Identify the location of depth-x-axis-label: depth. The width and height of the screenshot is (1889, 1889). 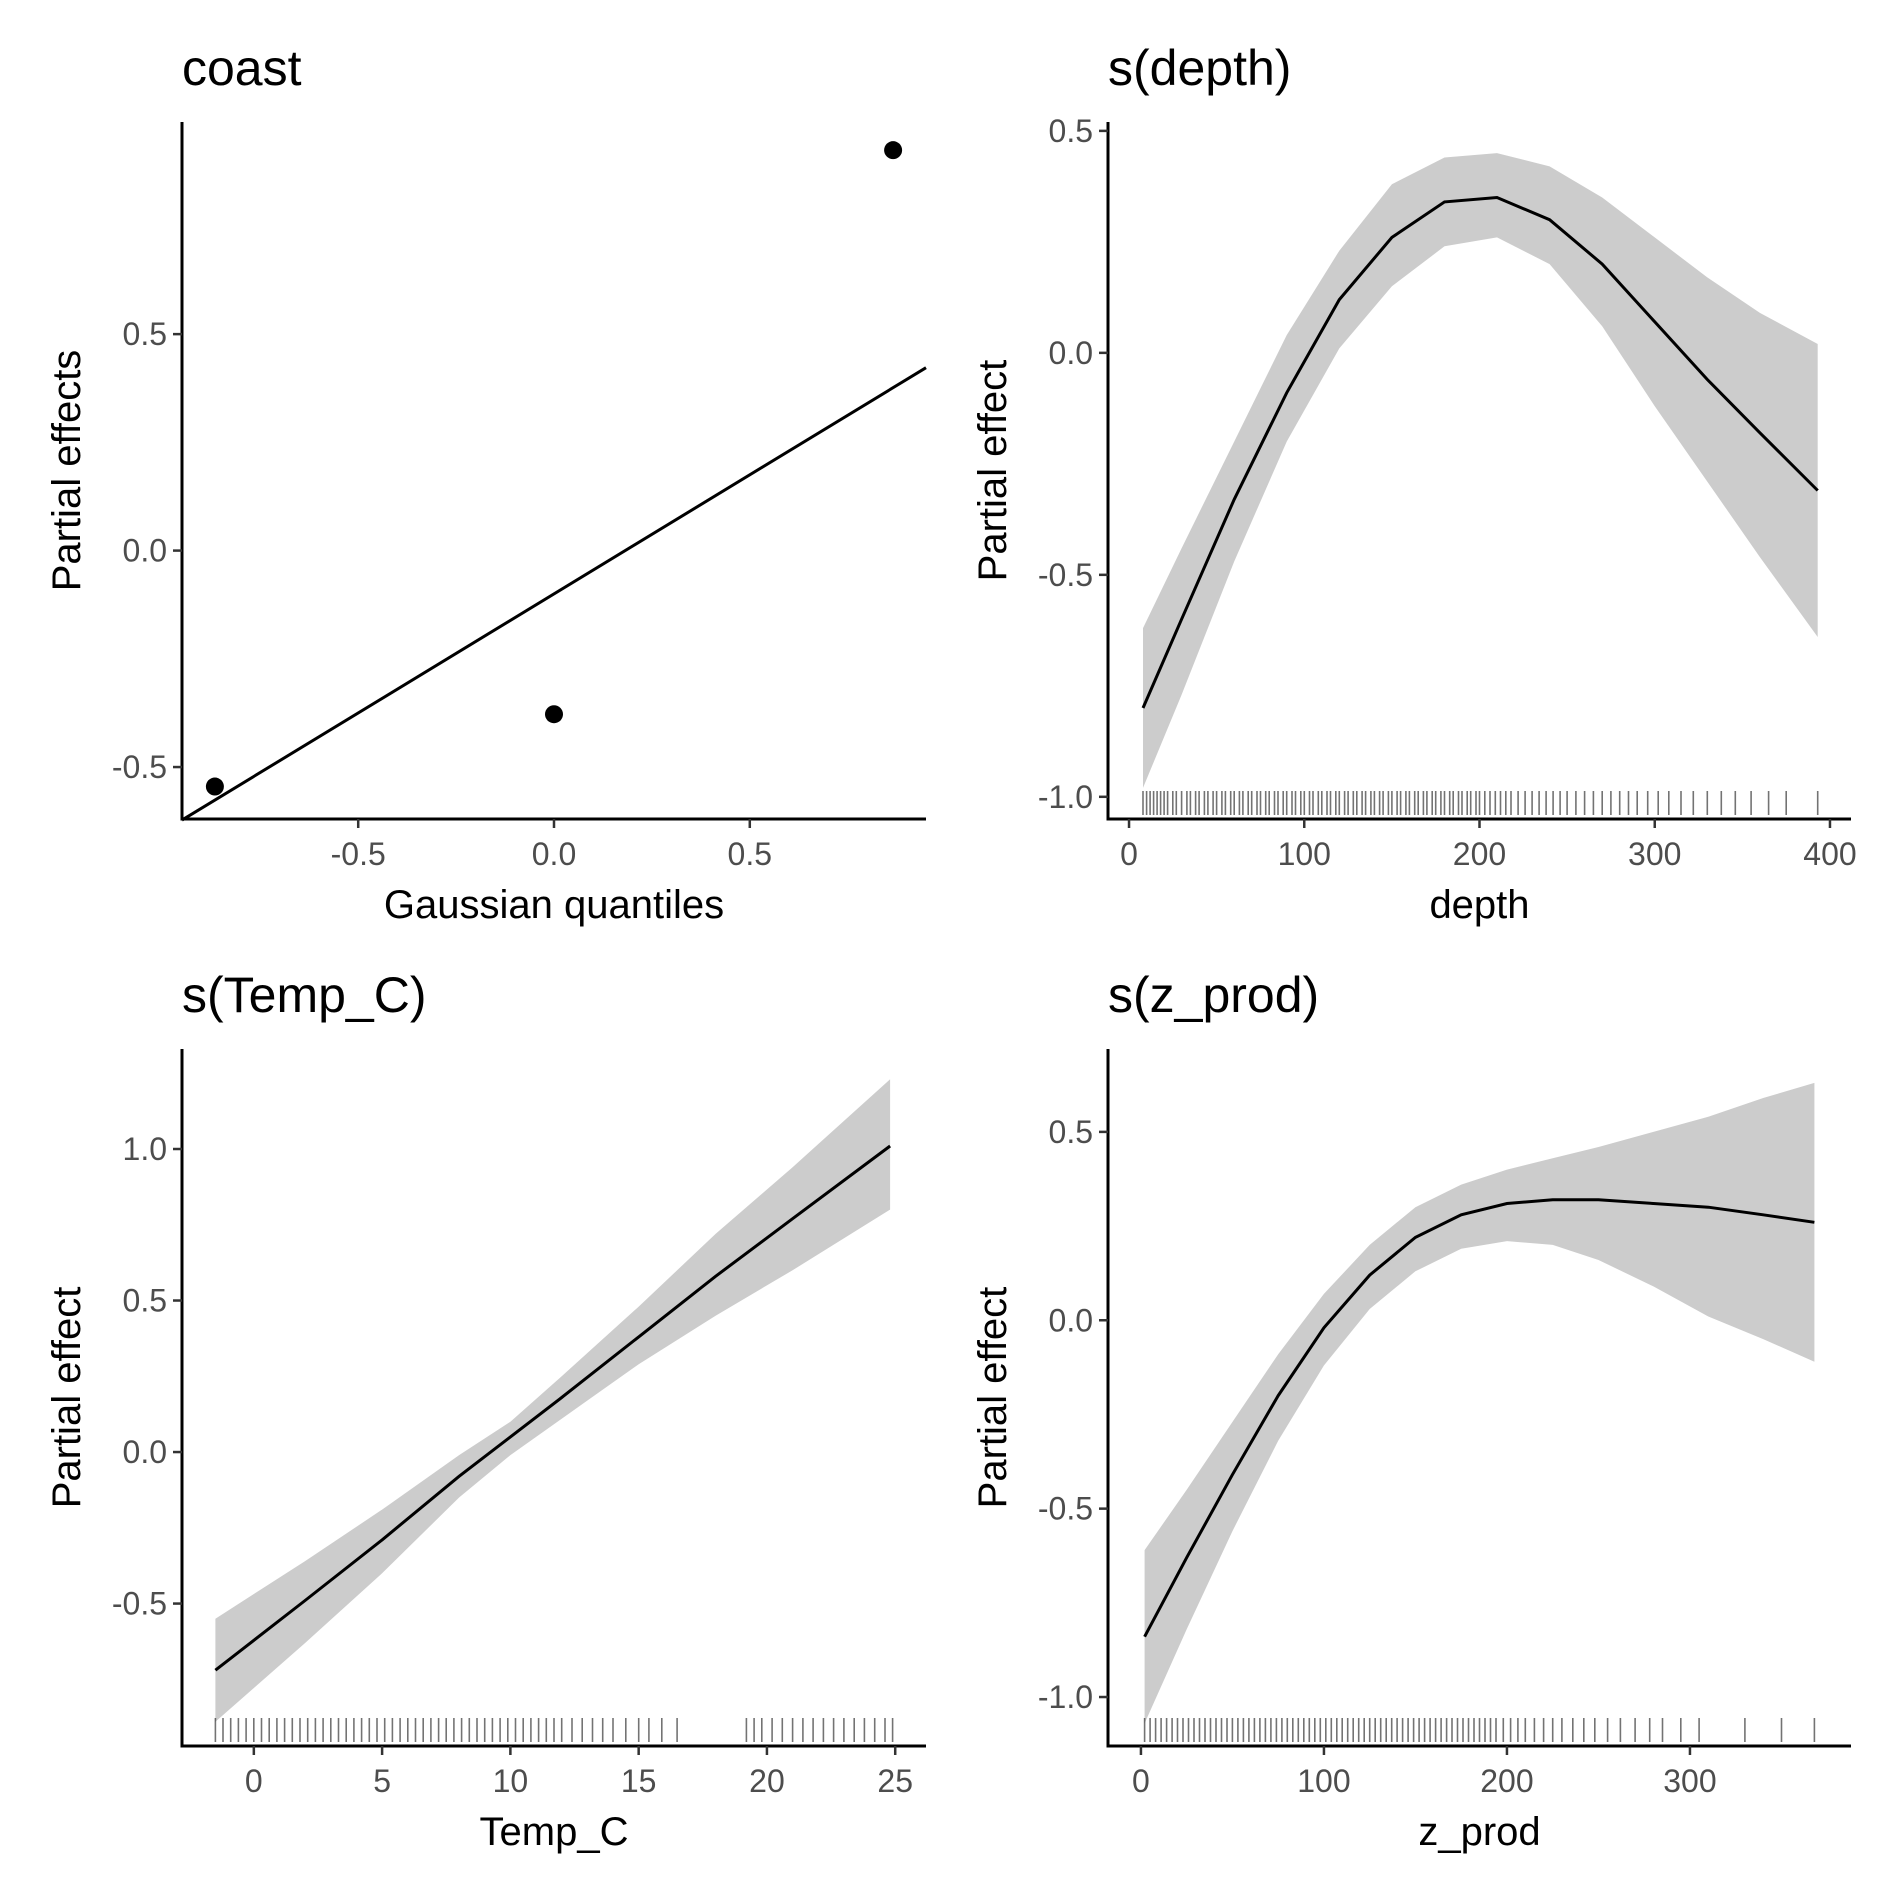
(1479, 905).